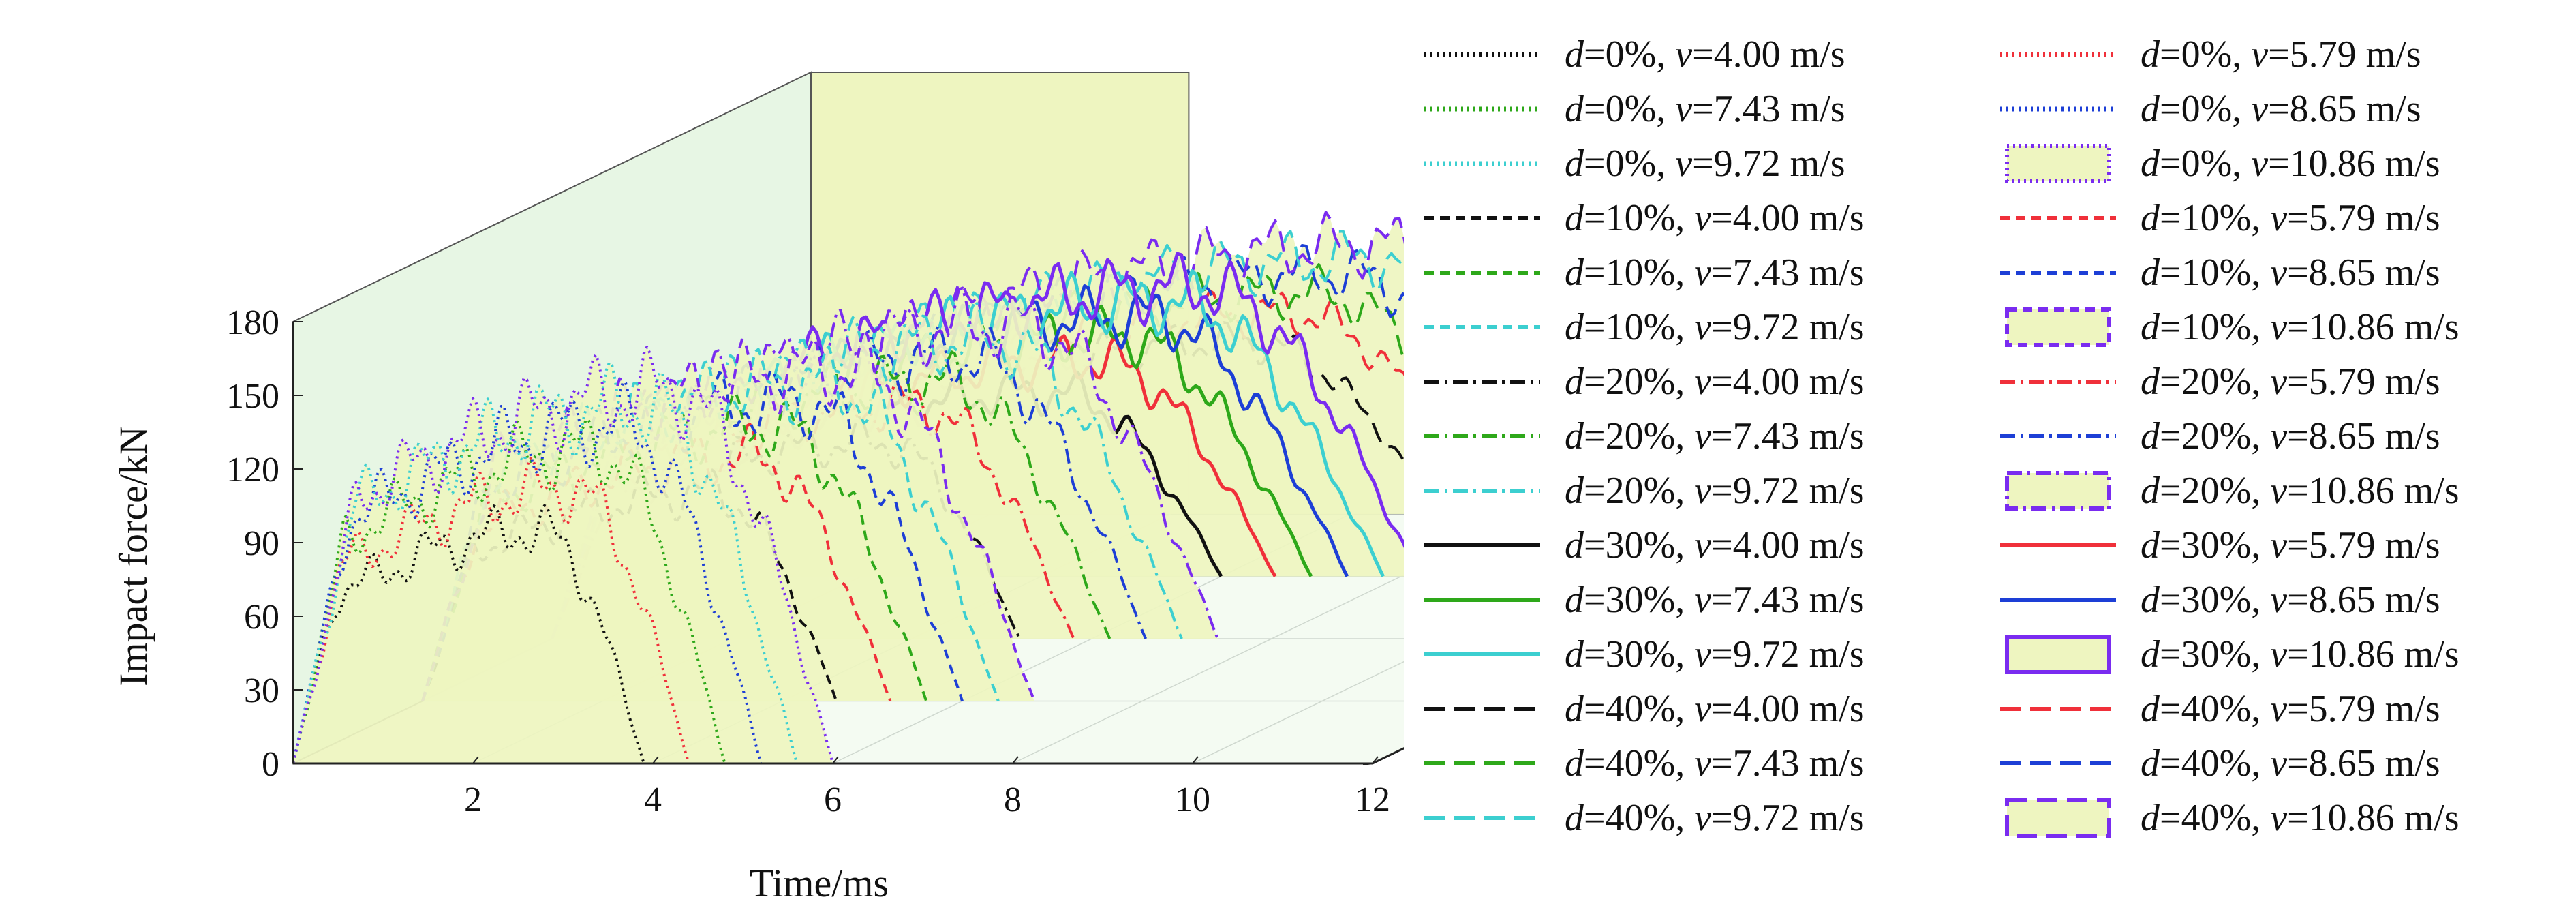 This screenshot has width=2576, height=910. I want to click on series-line-d0-v7.43, so click(509, 591).